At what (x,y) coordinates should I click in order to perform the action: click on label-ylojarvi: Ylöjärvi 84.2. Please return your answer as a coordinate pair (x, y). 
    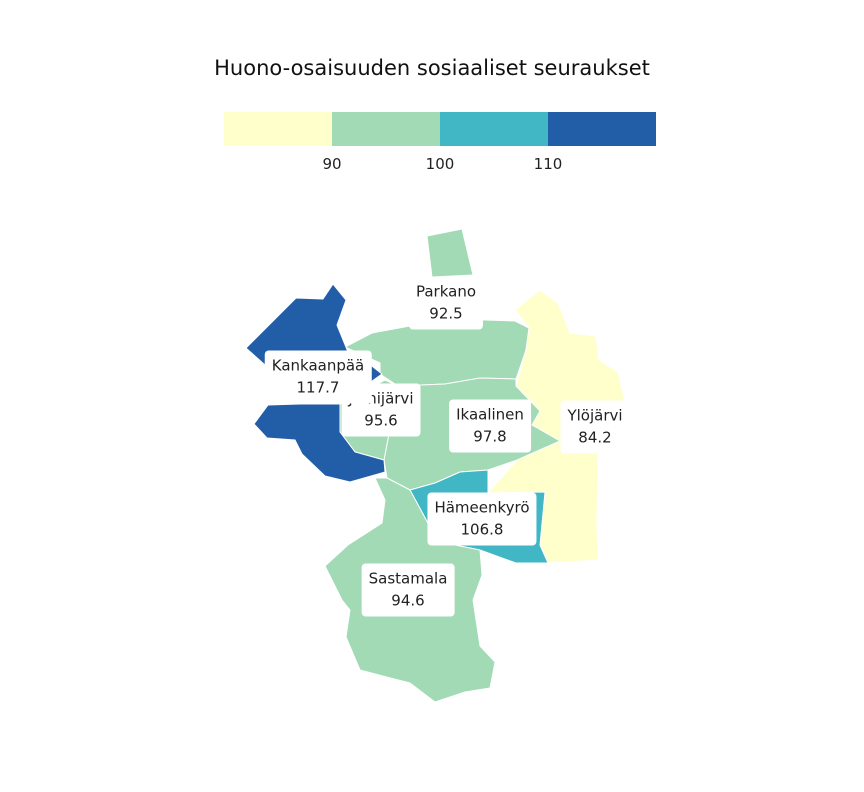
    Looking at the image, I should click on (595, 427).